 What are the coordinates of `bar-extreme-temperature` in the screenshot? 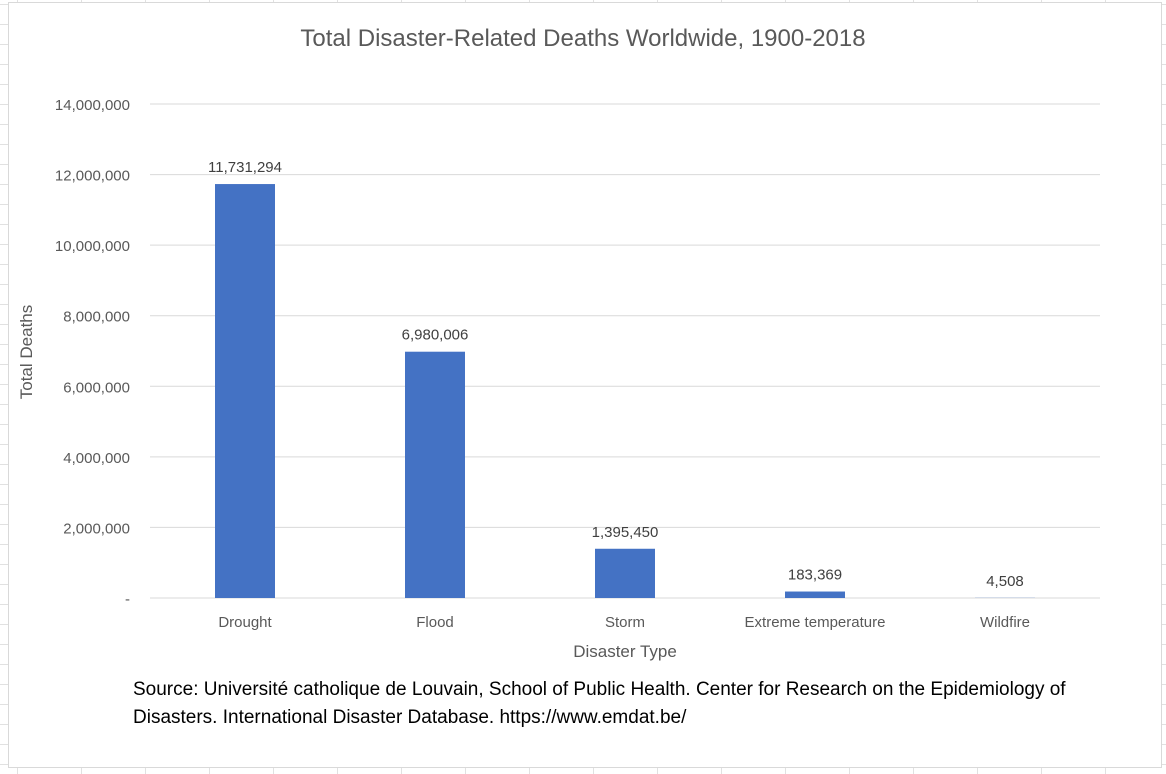 It's located at (815, 594).